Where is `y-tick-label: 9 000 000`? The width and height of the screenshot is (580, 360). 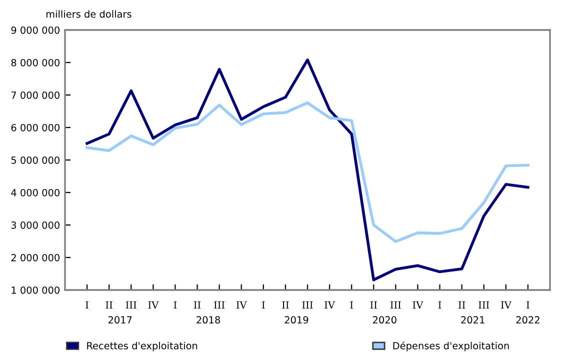
y-tick-label: 9 000 000 is located at coordinates (35, 30).